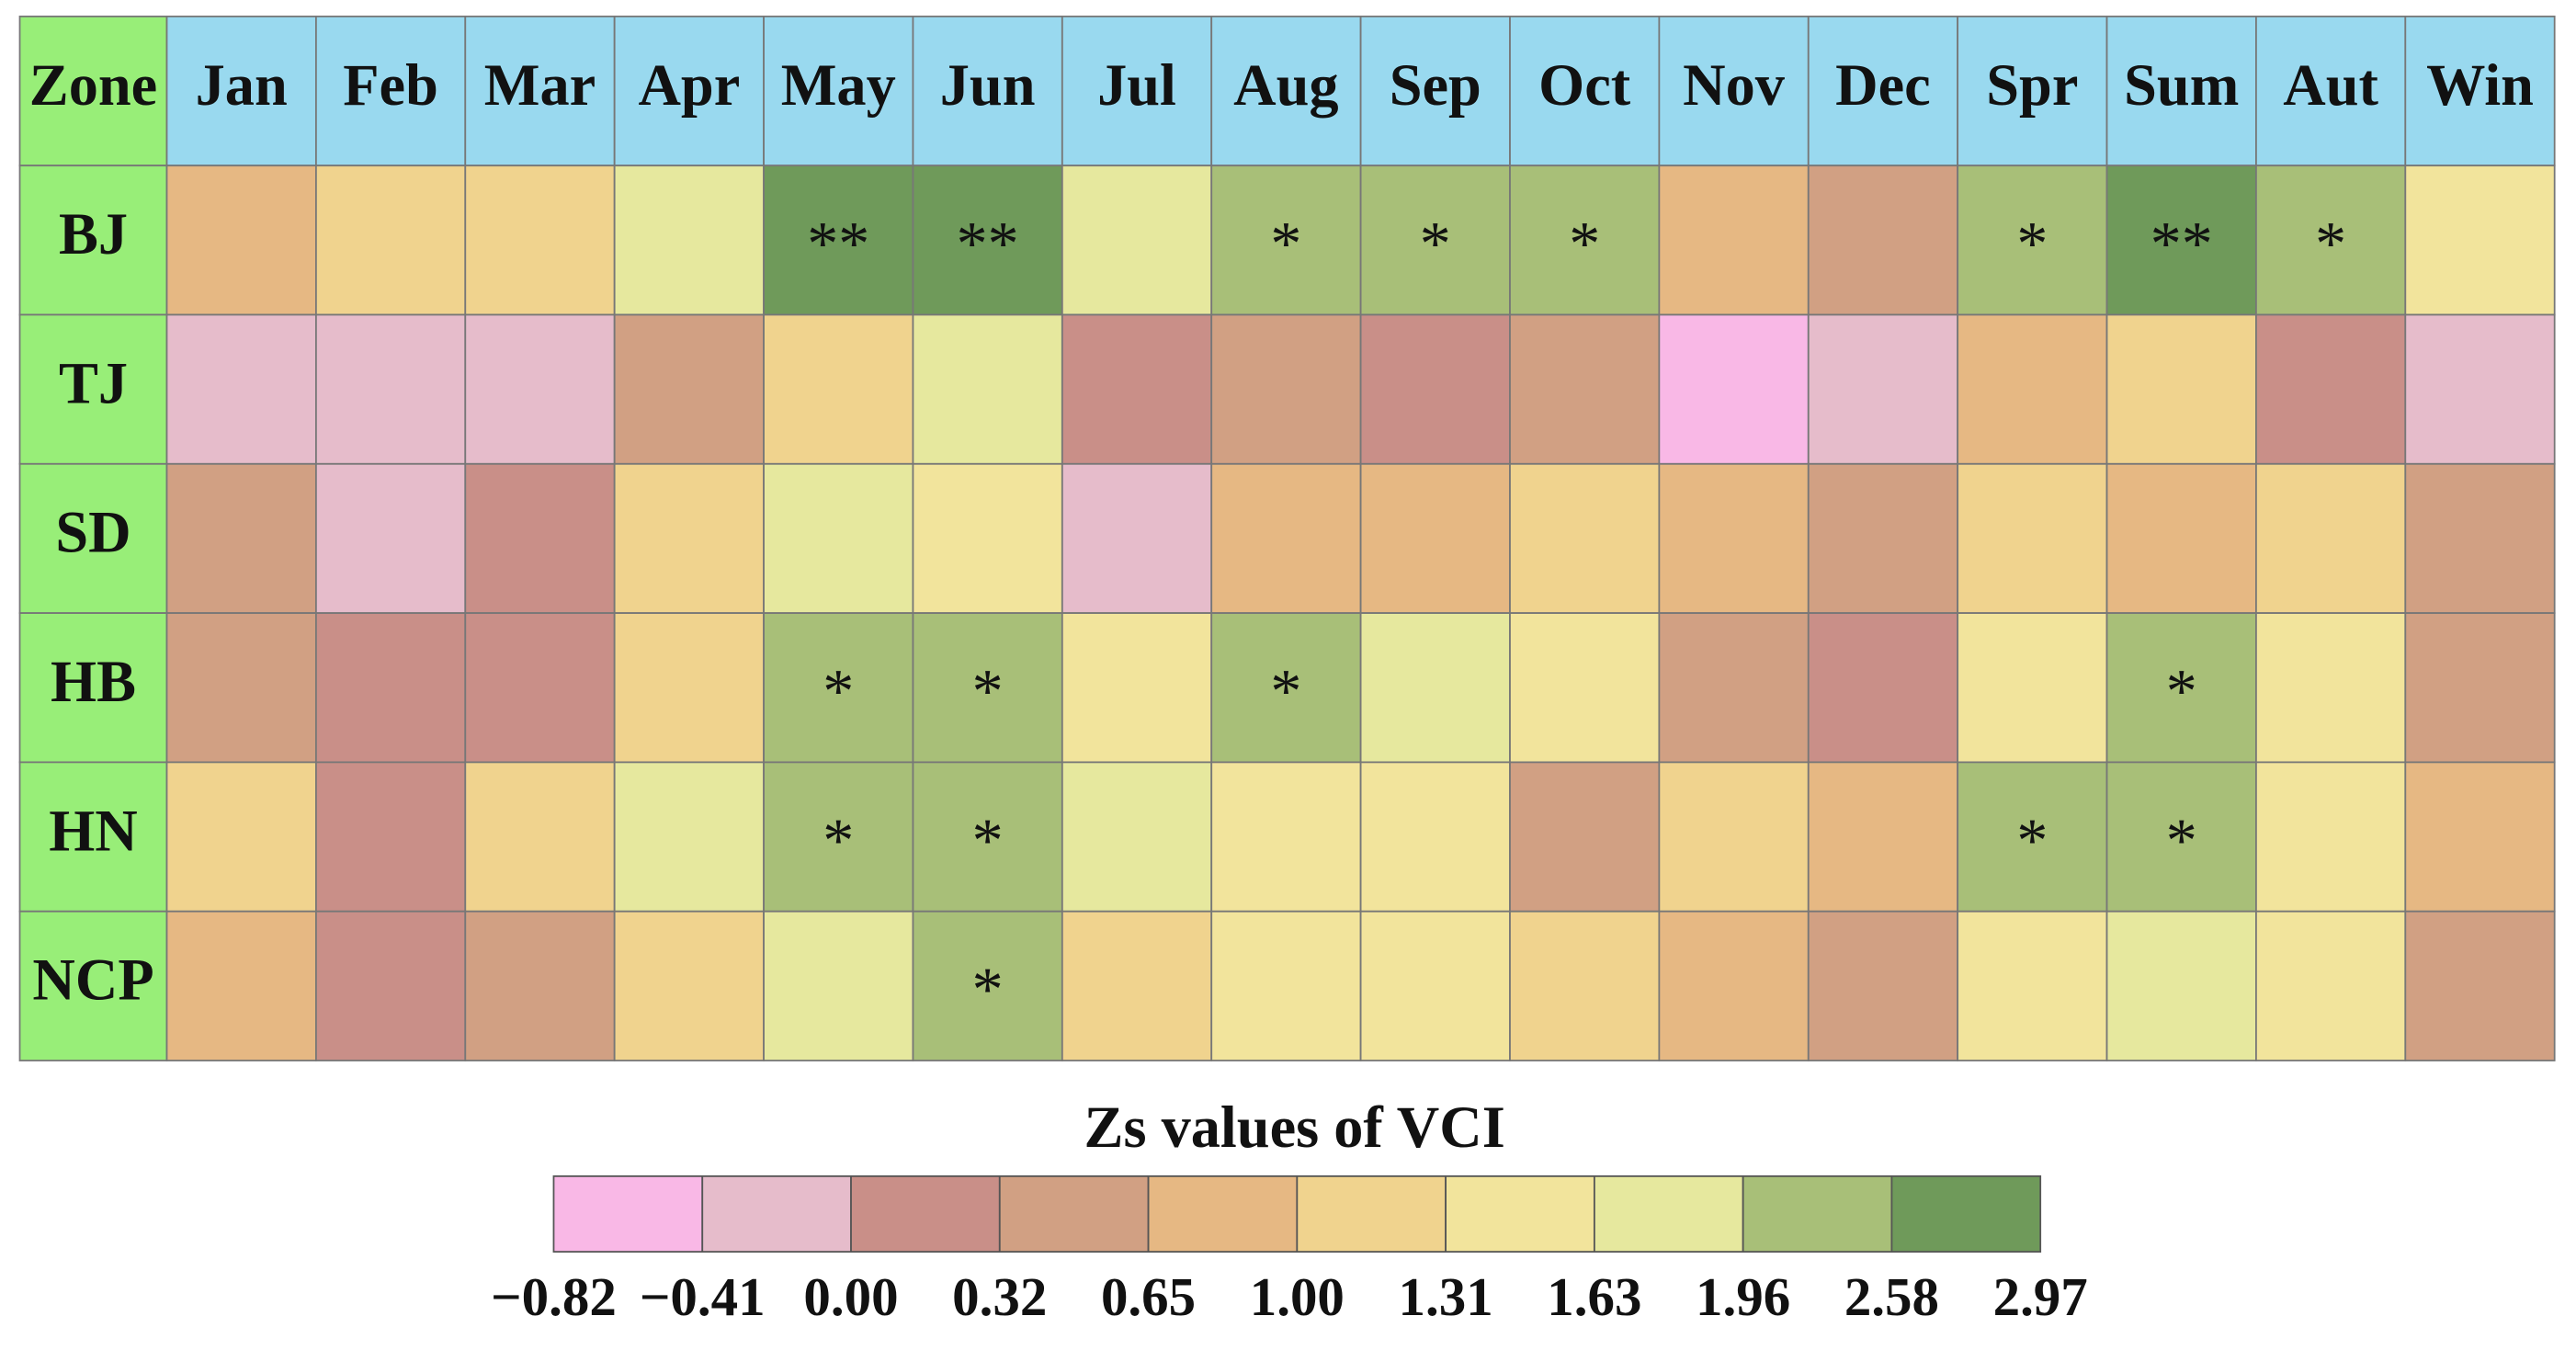 This screenshot has width=2576, height=1350. What do you see at coordinates (540, 85) in the screenshot?
I see `column-label: Mar` at bounding box center [540, 85].